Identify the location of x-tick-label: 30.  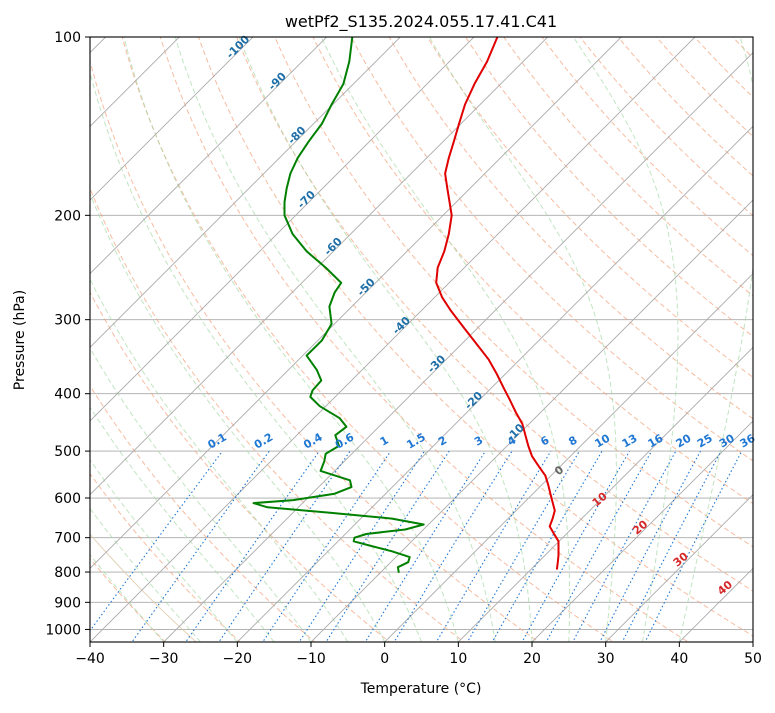
(606, 659).